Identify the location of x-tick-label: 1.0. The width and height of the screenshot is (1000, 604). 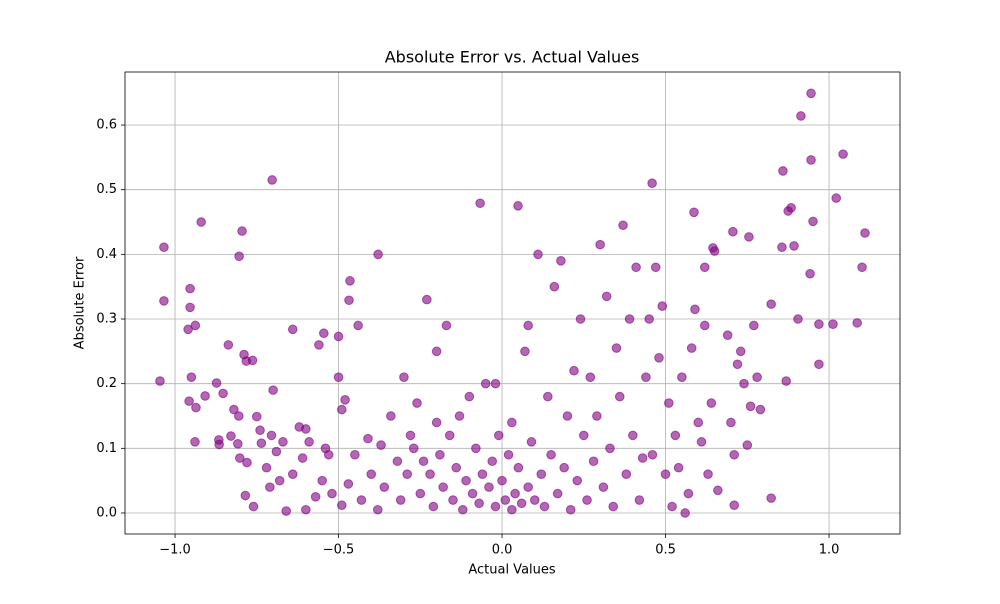
(829, 550).